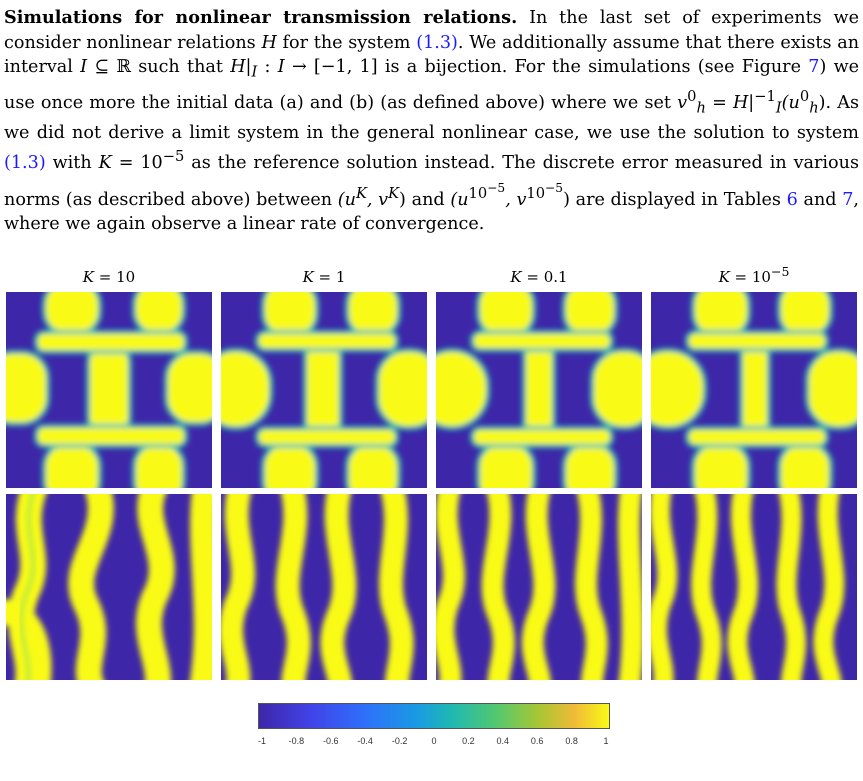 The width and height of the screenshot is (863, 781). I want to click on equation-ref-2: (1.3), so click(25, 163).